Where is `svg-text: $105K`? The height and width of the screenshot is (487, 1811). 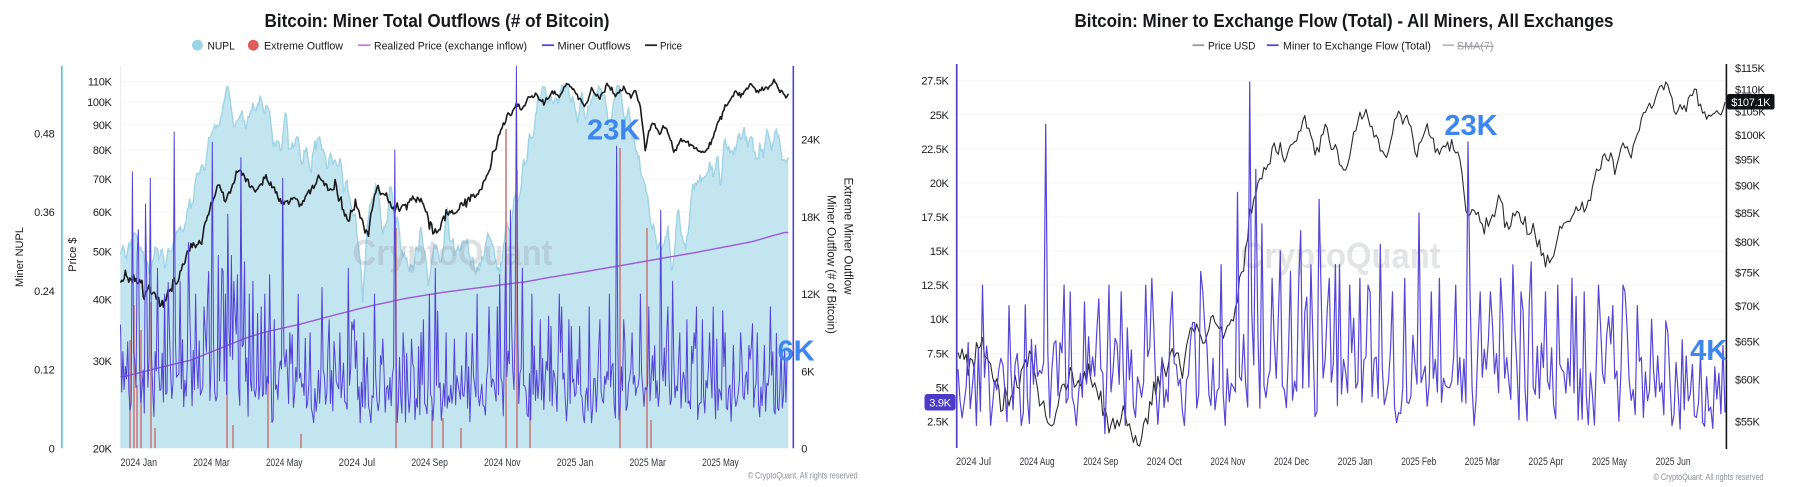 svg-text: $105K is located at coordinates (1750, 113).